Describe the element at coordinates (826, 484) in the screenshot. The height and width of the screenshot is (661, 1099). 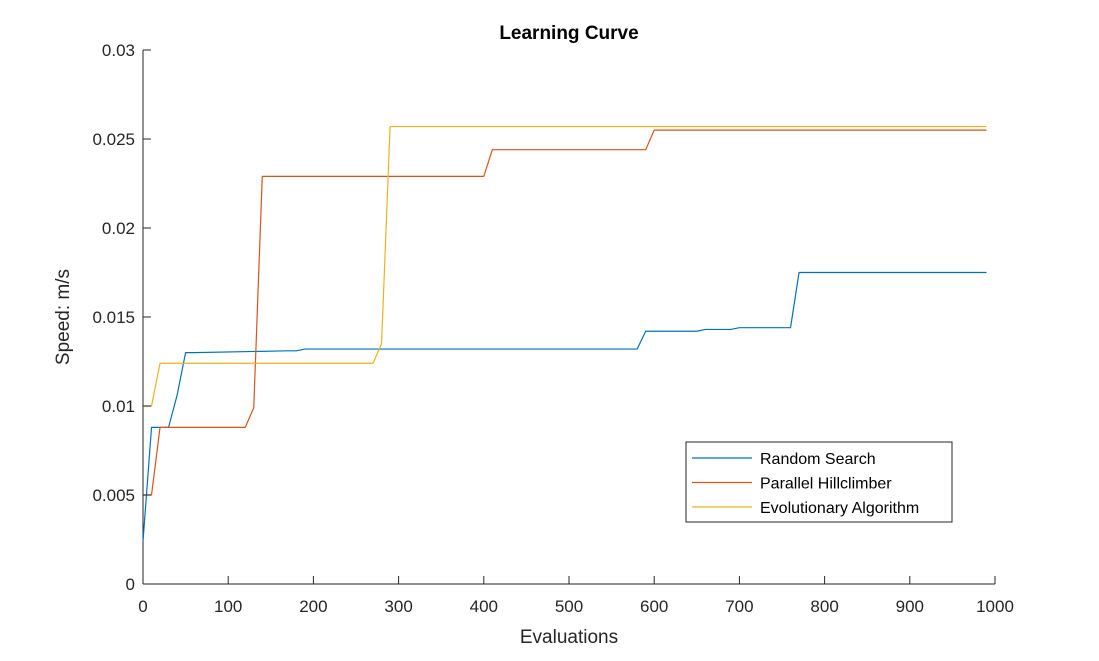
I see `legend-label: Parallel Hillclimber` at that location.